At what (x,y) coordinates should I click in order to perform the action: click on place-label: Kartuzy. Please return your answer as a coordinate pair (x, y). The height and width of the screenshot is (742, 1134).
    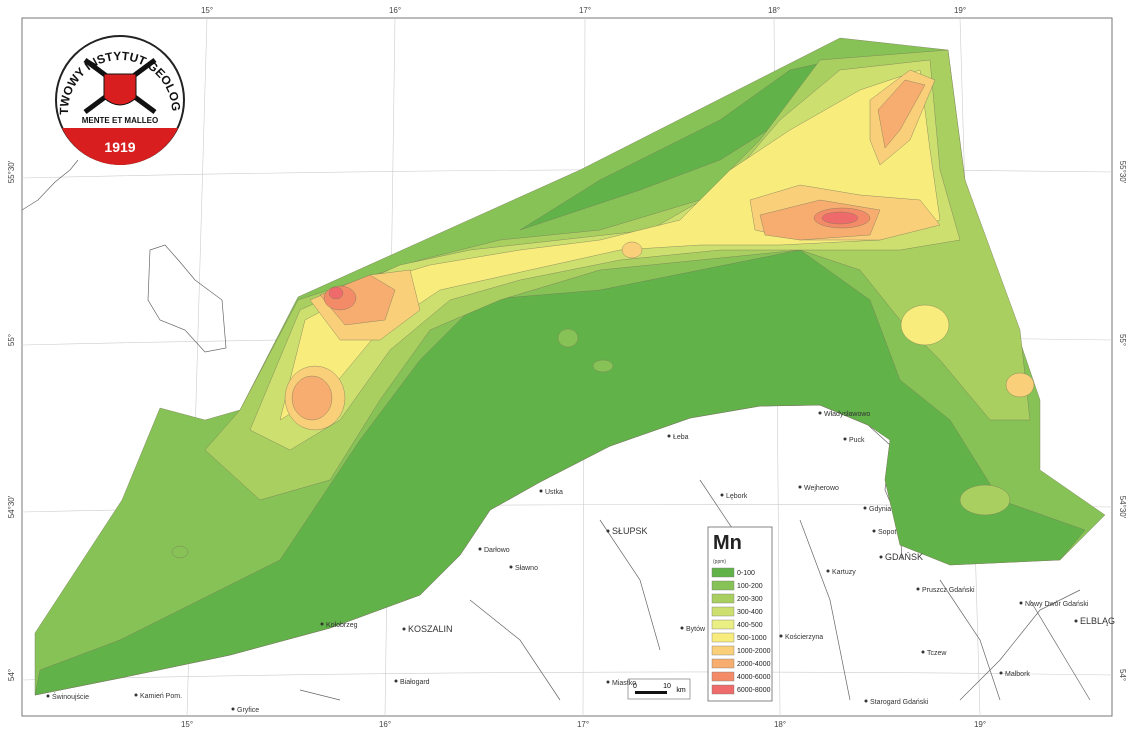
    Looking at the image, I should click on (844, 572).